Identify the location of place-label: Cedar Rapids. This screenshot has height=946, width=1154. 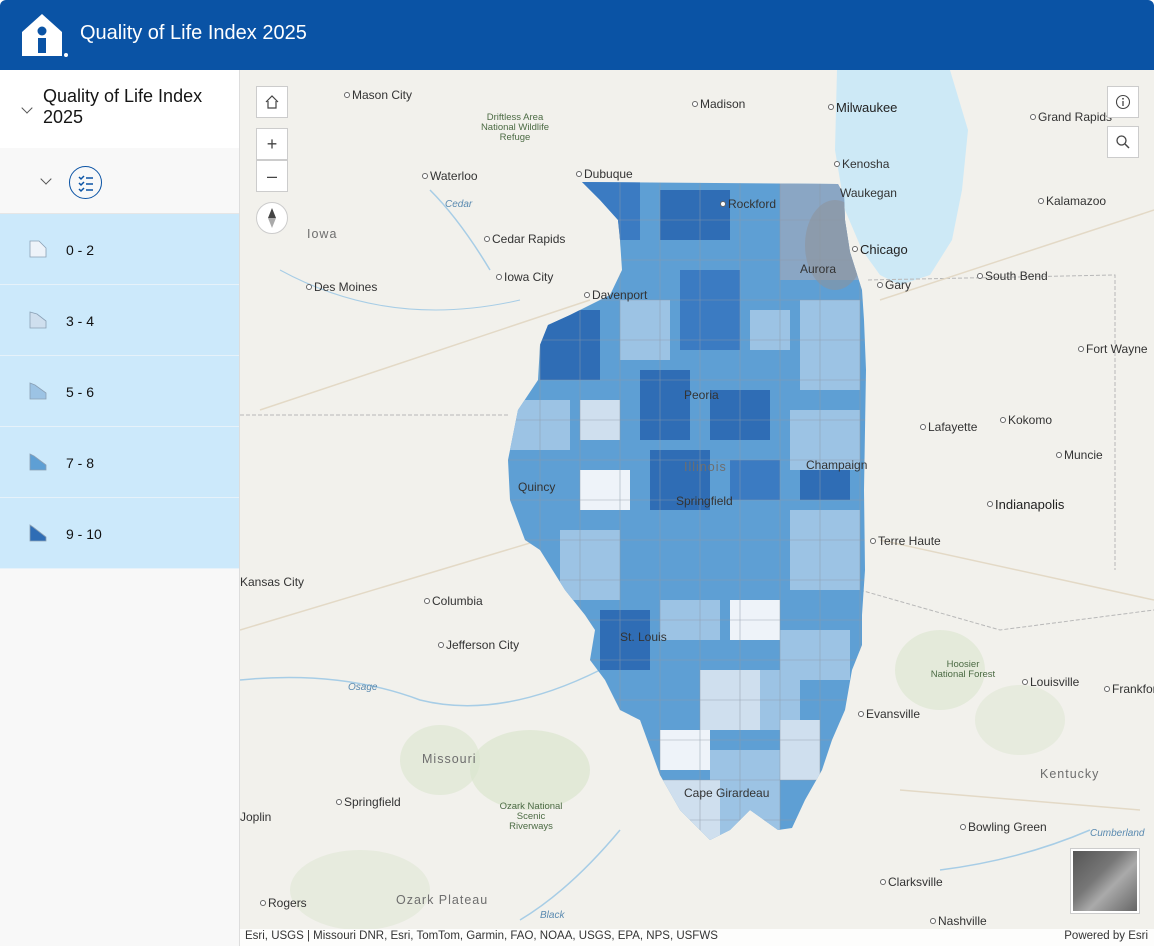
(529, 239).